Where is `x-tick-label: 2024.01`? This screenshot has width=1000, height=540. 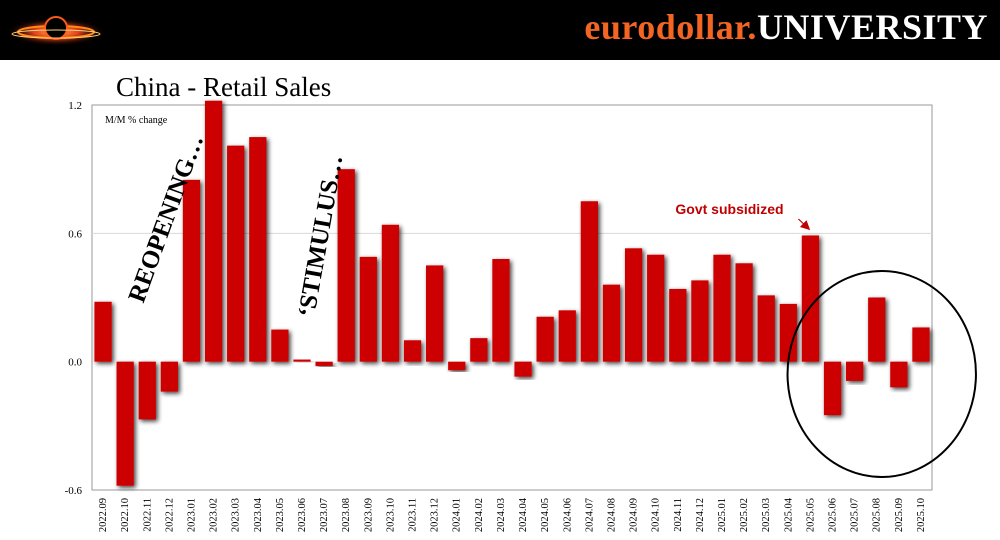
x-tick-label: 2024.01 is located at coordinates (457, 515).